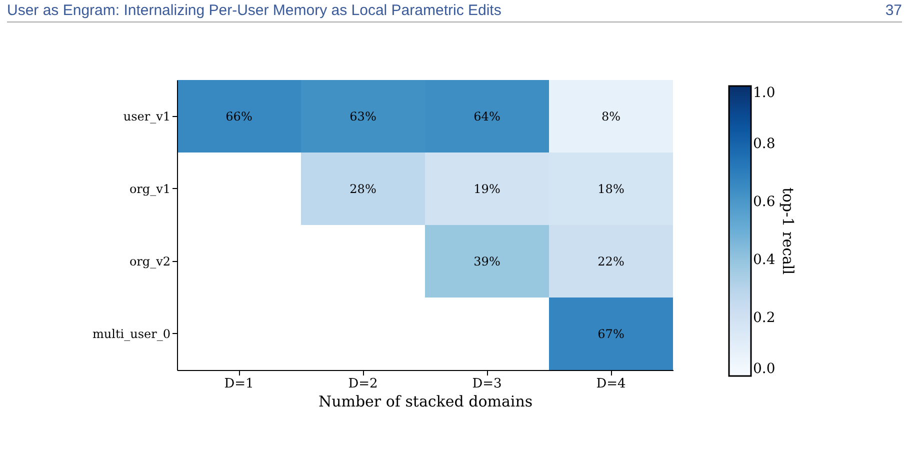 Image resolution: width=906 pixels, height=458 pixels. Describe the element at coordinates (363, 384) in the screenshot. I see `x-tick-label: D=2` at that location.